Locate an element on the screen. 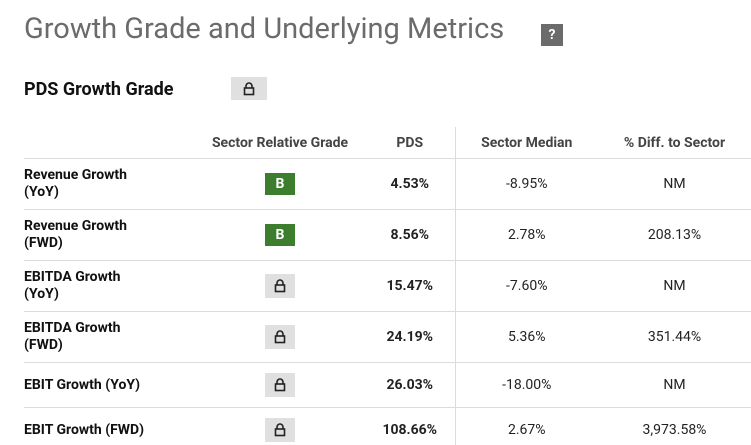  lock-button is located at coordinates (249, 88).